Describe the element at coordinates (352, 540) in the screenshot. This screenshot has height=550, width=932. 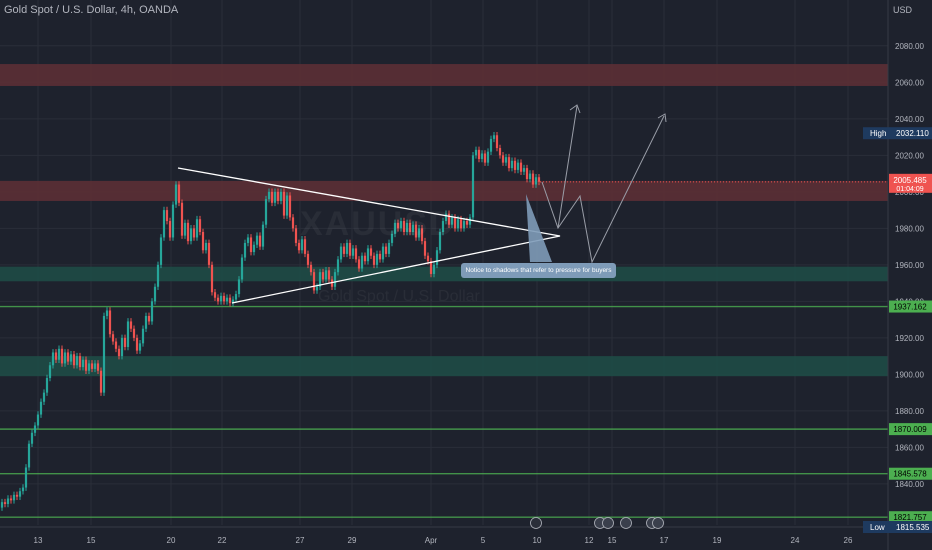
I see `time-tick-label: 29` at that location.